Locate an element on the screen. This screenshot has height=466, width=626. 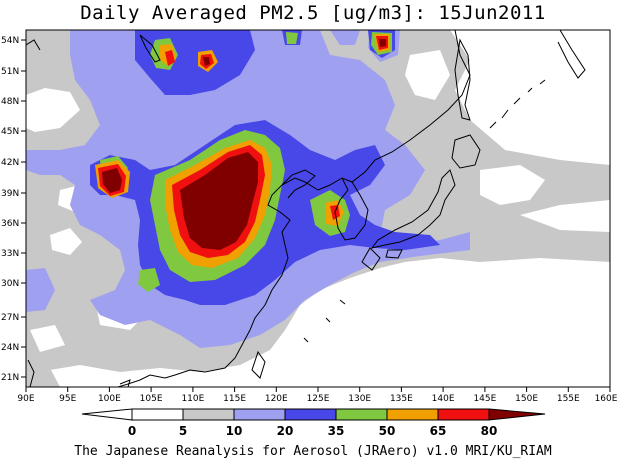
lat-tick-label: 30N is located at coordinates (10, 284).